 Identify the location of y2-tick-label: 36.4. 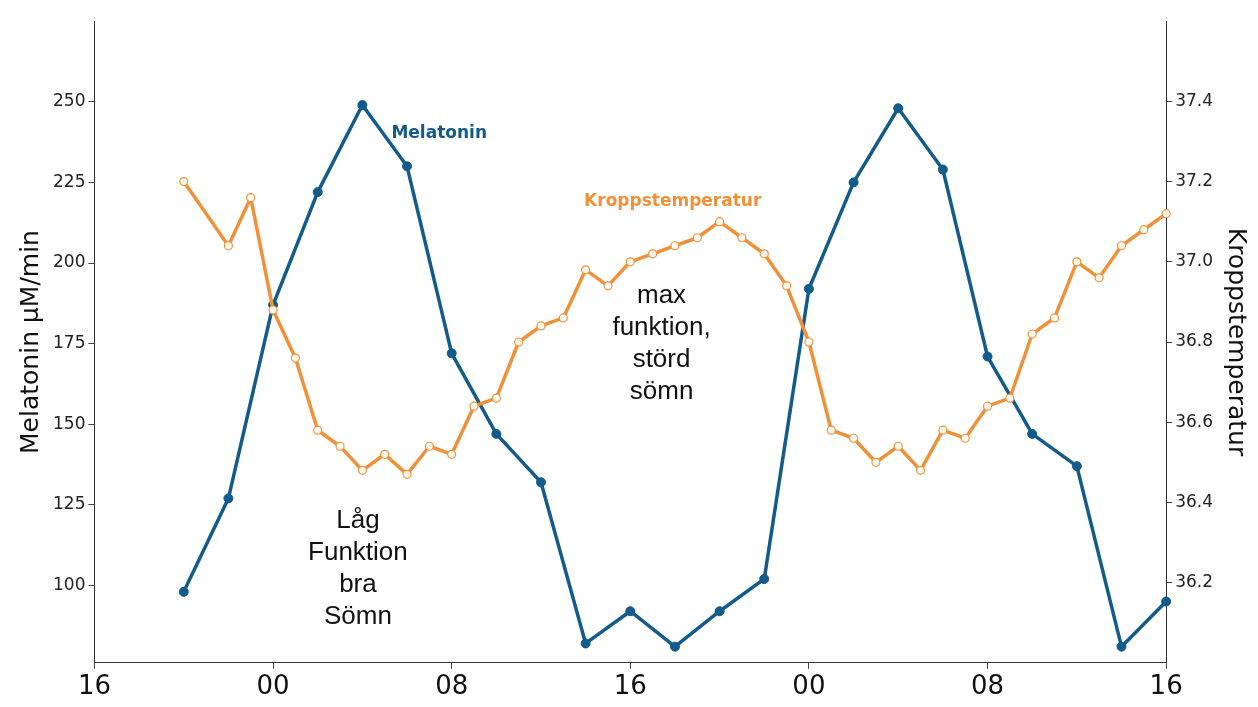
(1194, 500).